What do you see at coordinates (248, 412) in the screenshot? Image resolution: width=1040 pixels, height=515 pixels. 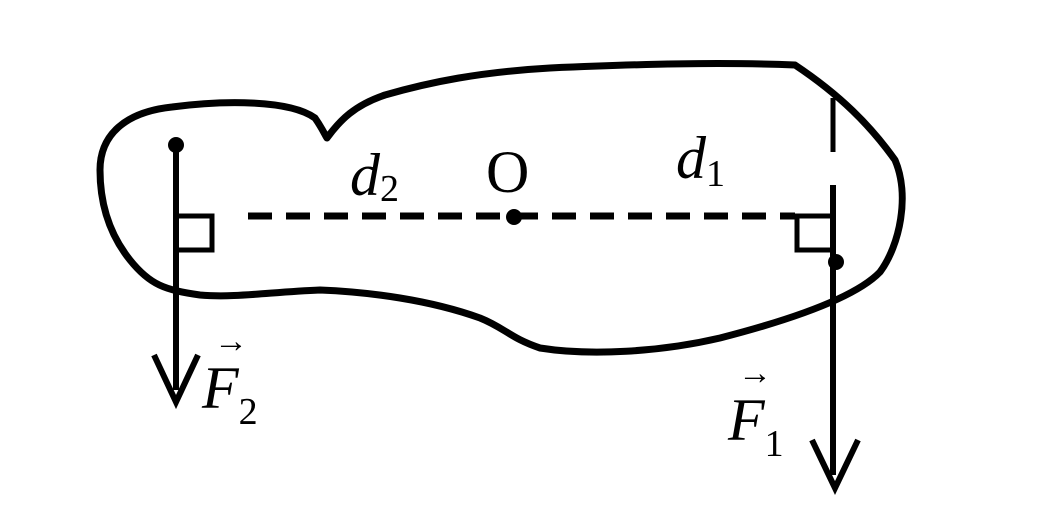 I see `f2-subscript: 2` at bounding box center [248, 412].